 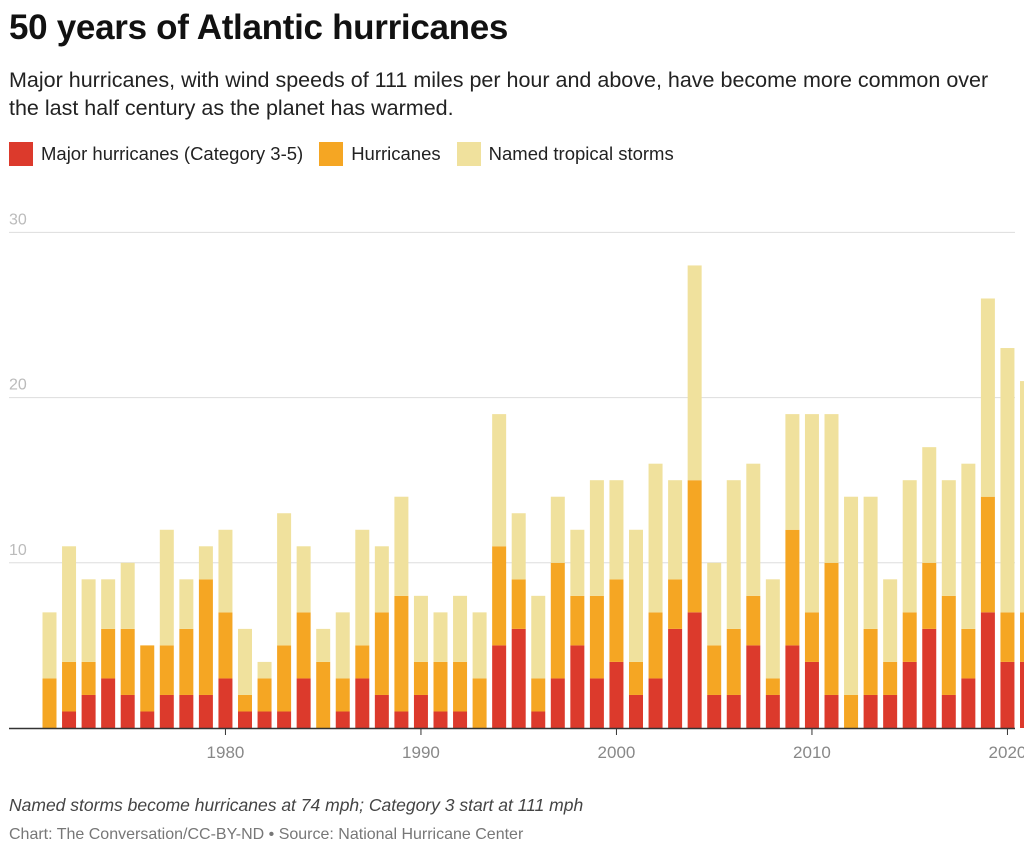 What do you see at coordinates (831, 628) in the screenshot?
I see `bar-hurricanes-2011` at bounding box center [831, 628].